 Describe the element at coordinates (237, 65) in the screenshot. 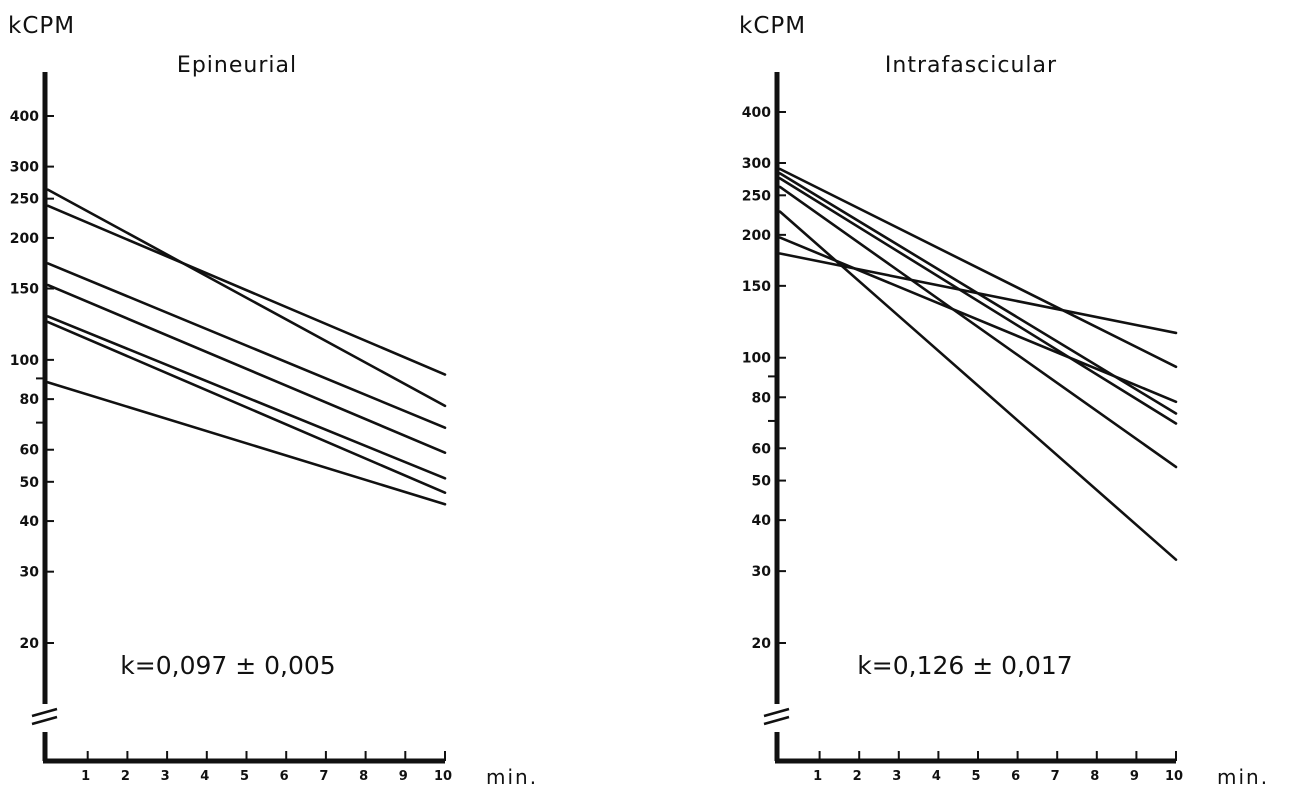

I see `chart-title: Epineurial` at that location.